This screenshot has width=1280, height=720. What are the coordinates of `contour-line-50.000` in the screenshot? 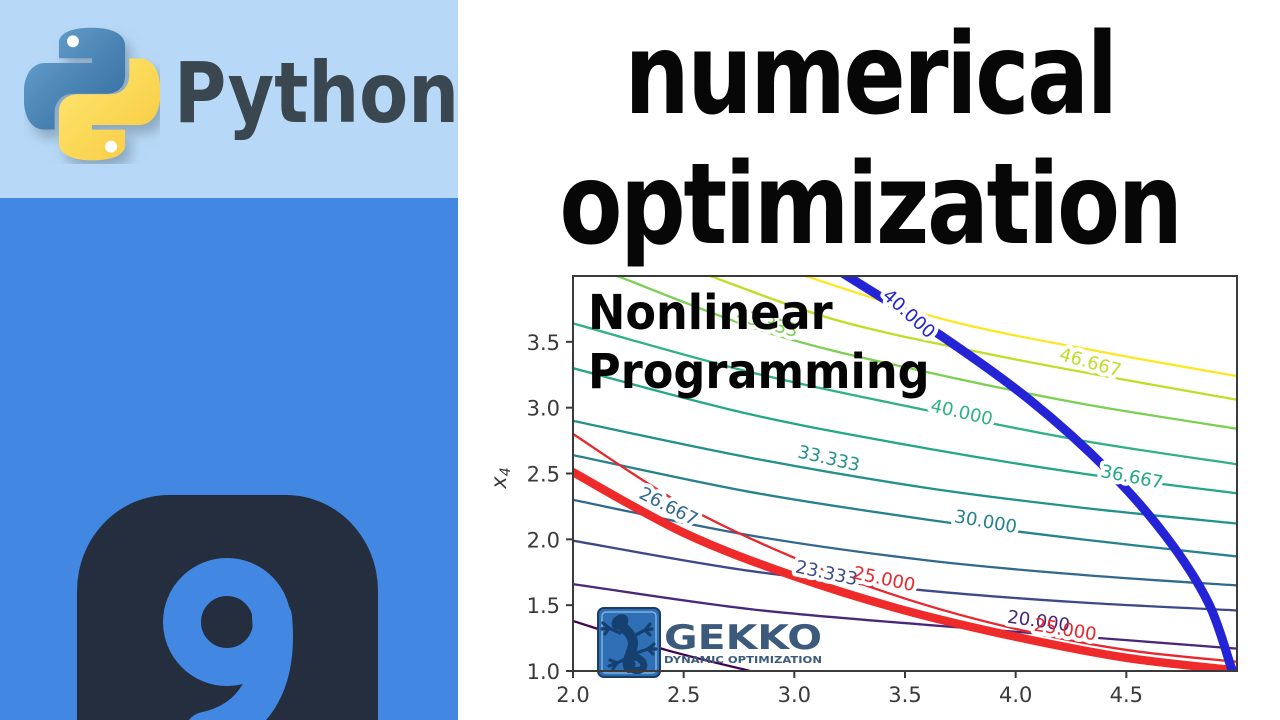 It's located at (1021, 327).